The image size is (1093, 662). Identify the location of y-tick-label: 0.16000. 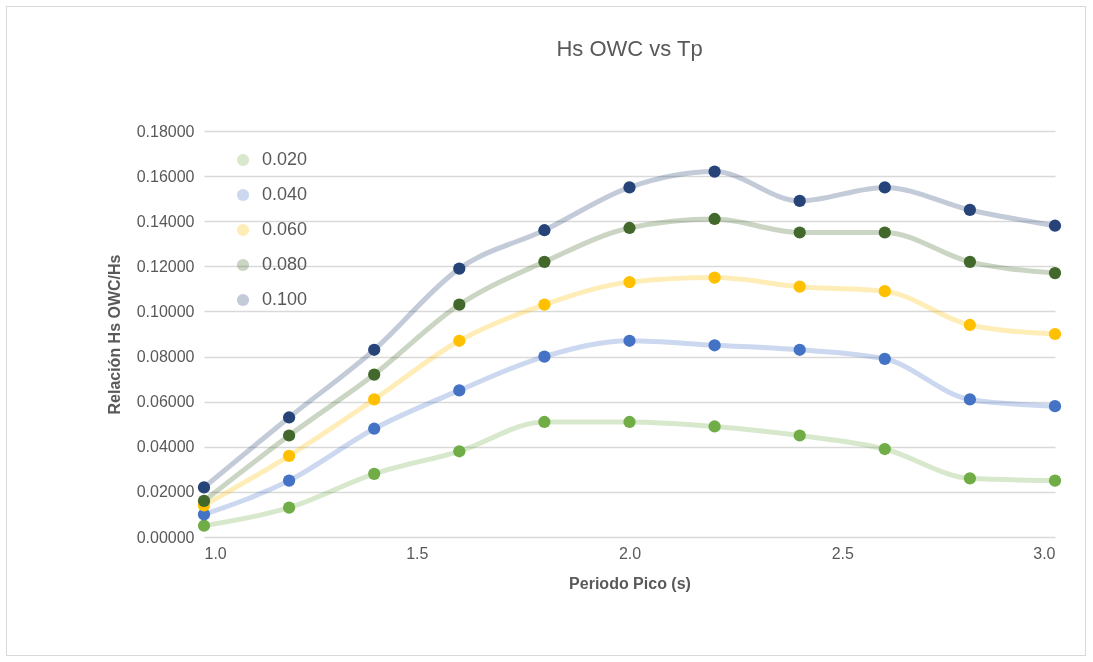
(165, 176).